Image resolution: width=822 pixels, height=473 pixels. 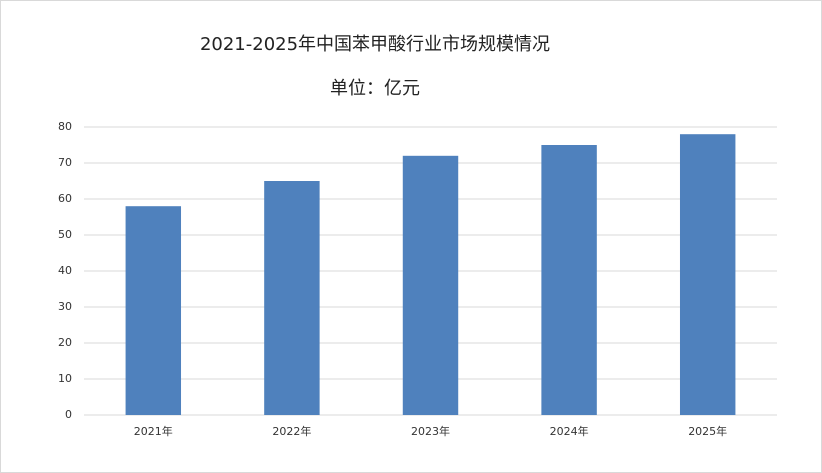 What do you see at coordinates (68, 414) in the screenshot?
I see `y-tick-label: 0` at bounding box center [68, 414].